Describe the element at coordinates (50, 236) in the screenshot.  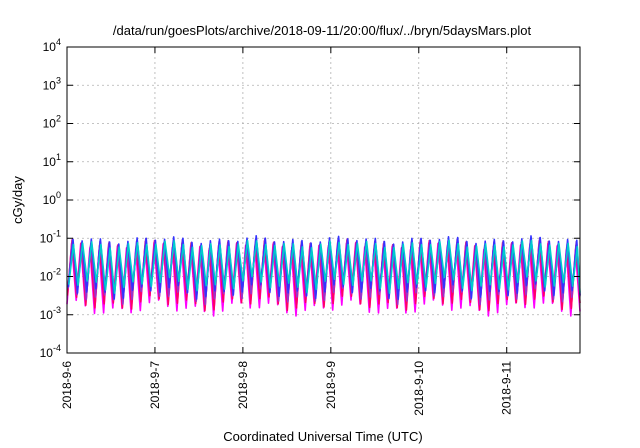
I see `y-tick-label: 10⁻¹` at that location.